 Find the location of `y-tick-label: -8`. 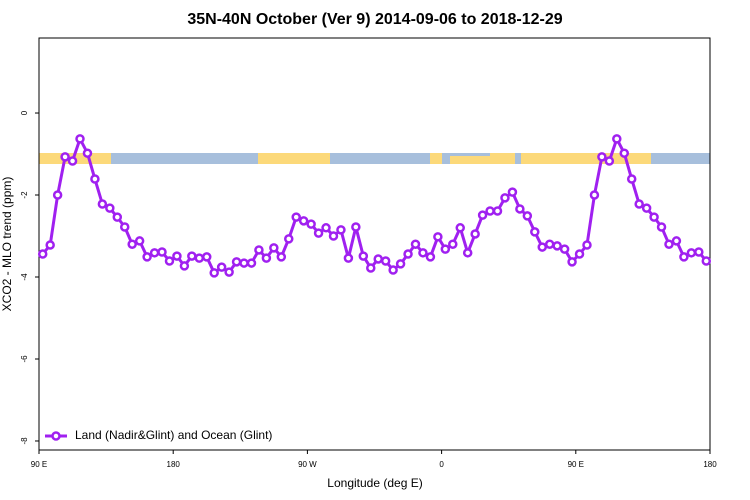

y-tick-label: -8 is located at coordinates (24, 441).